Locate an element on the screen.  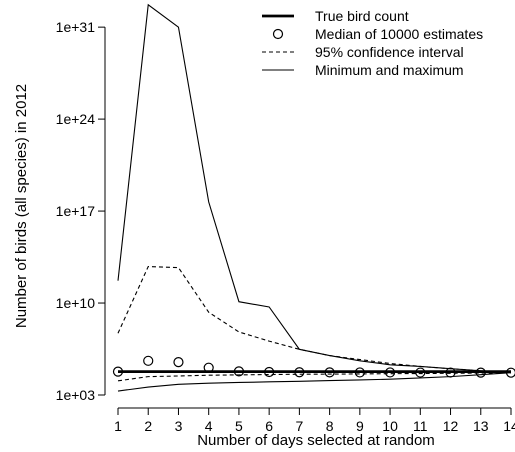
x-axis: 1 2 3 4 5 6 7 8 9 10 11 12 13 14 is located at coordinates (314, 420).